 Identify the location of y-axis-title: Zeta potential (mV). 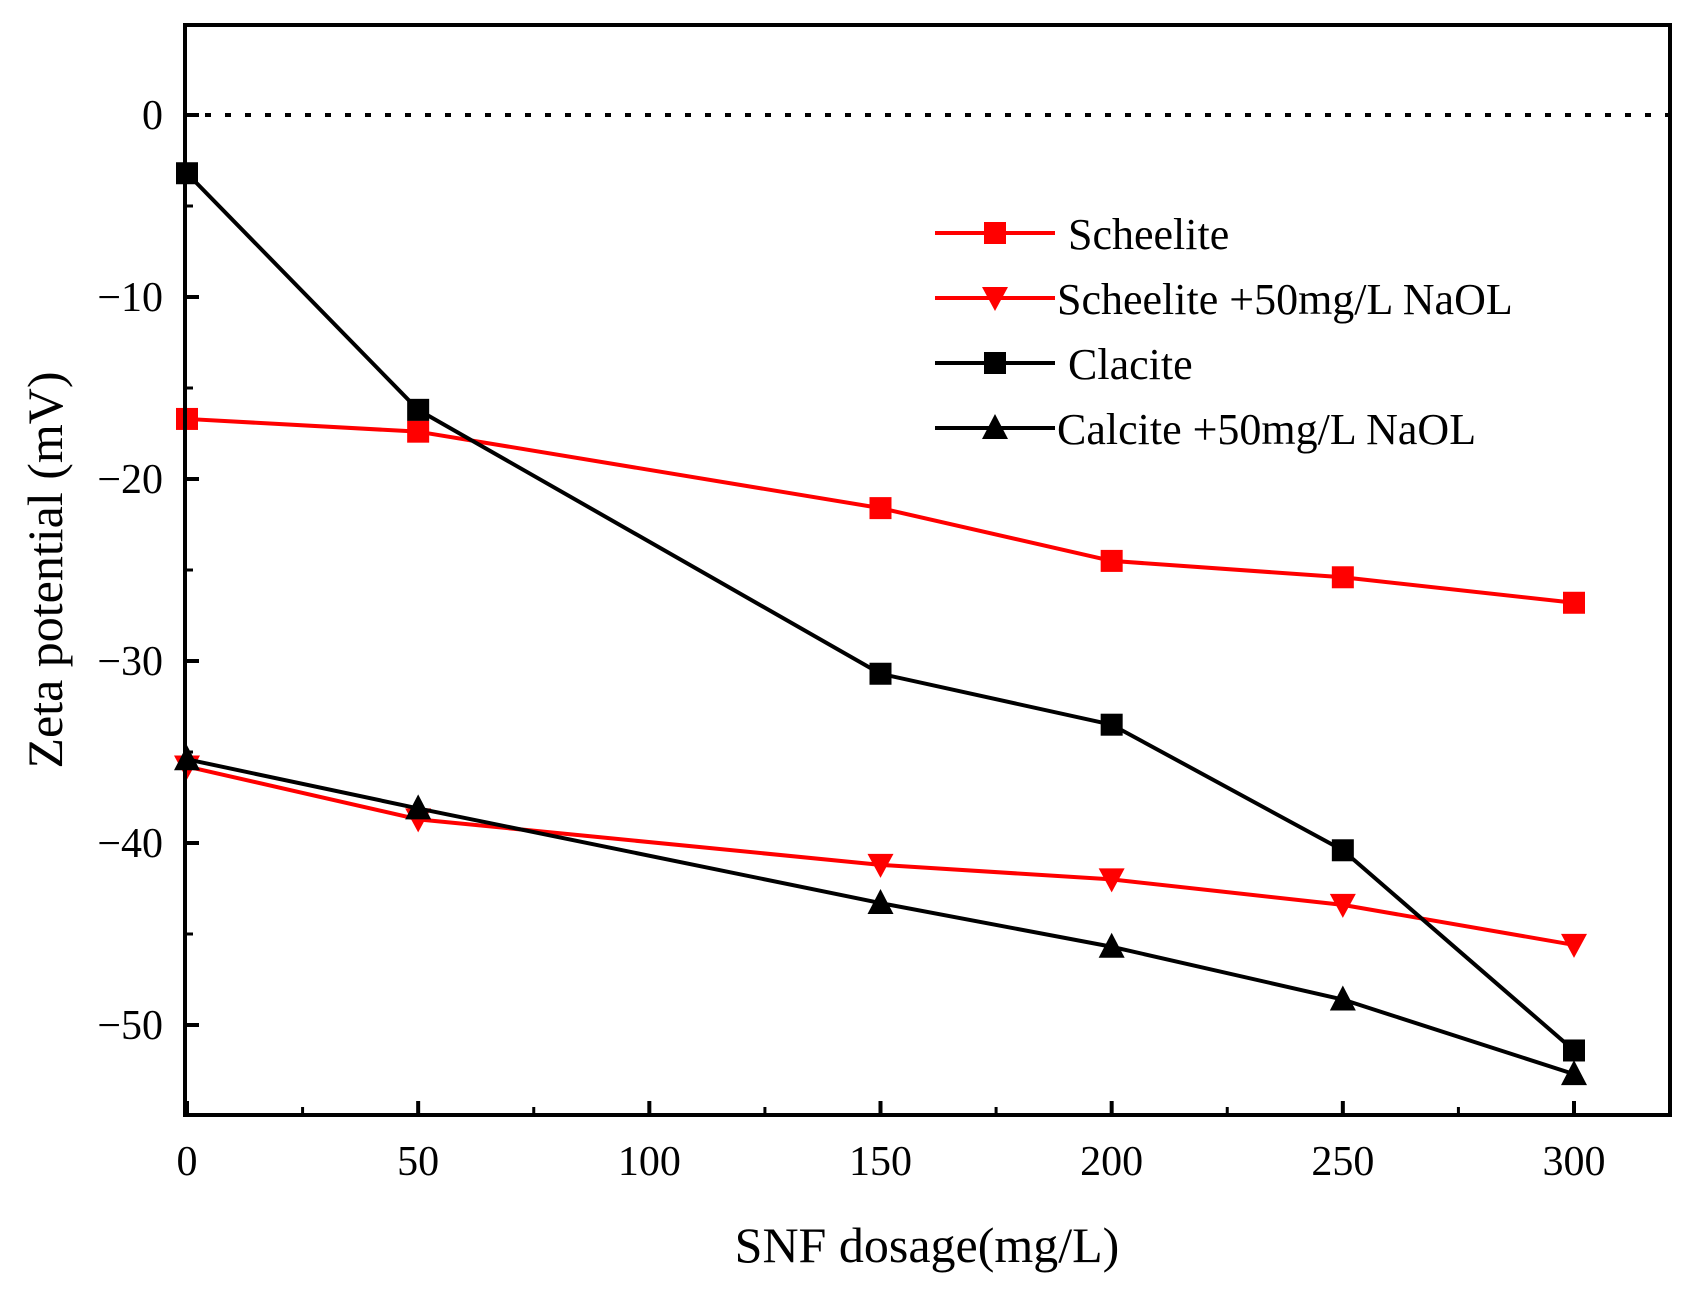
(45, 569).